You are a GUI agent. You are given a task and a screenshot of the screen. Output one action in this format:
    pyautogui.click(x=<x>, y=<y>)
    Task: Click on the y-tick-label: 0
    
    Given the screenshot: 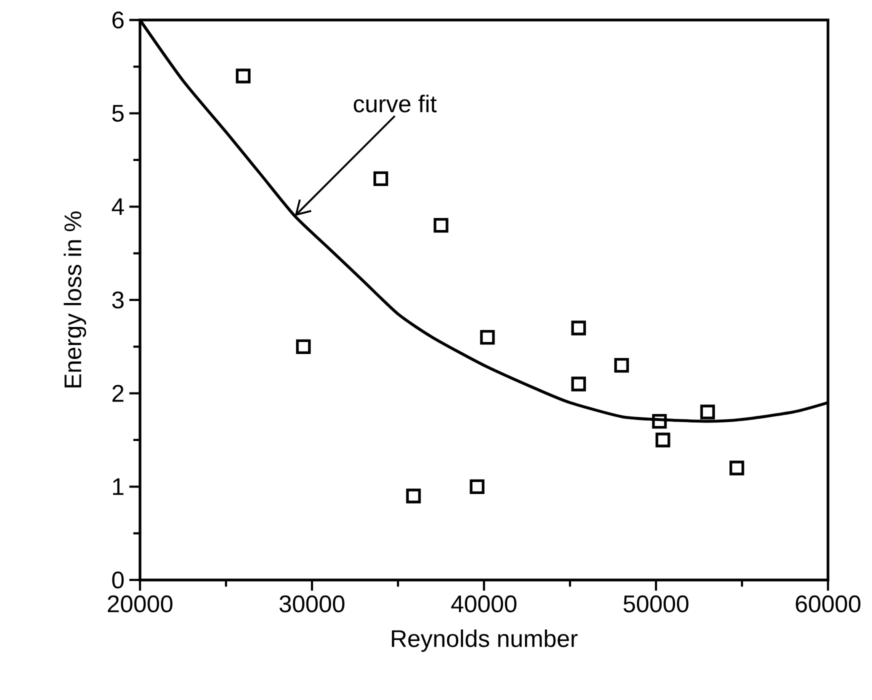 What is the action you would take?
    pyautogui.click(x=118, y=579)
    